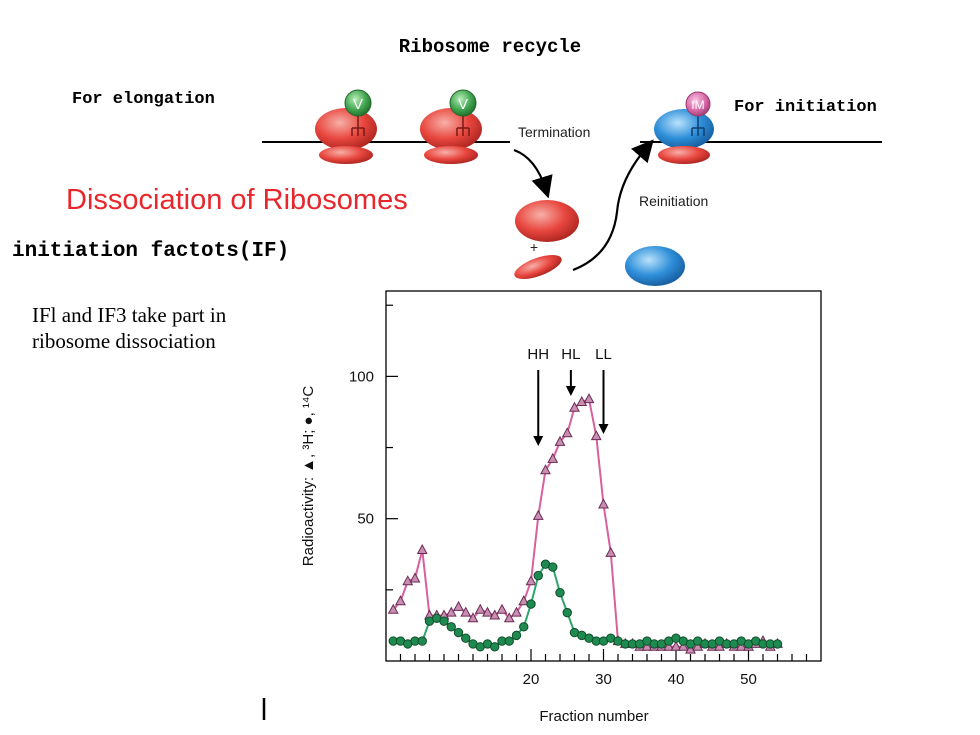 The image size is (980, 735). What do you see at coordinates (570, 354) in the screenshot?
I see `peak-label: HL` at bounding box center [570, 354].